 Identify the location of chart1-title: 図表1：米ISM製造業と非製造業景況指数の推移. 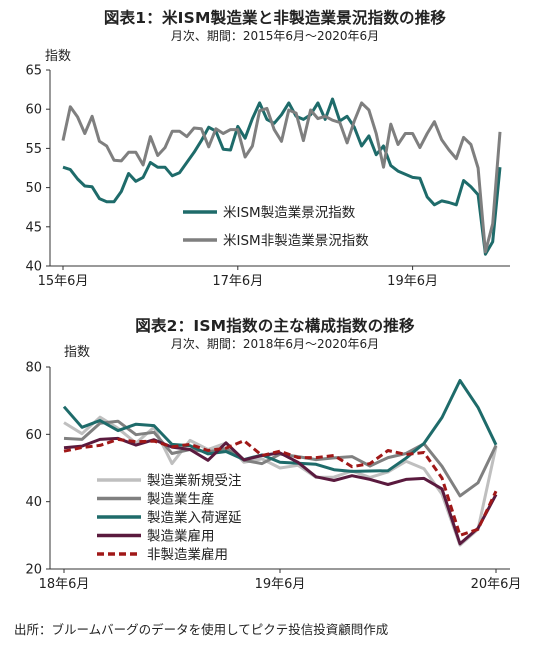
(275, 18).